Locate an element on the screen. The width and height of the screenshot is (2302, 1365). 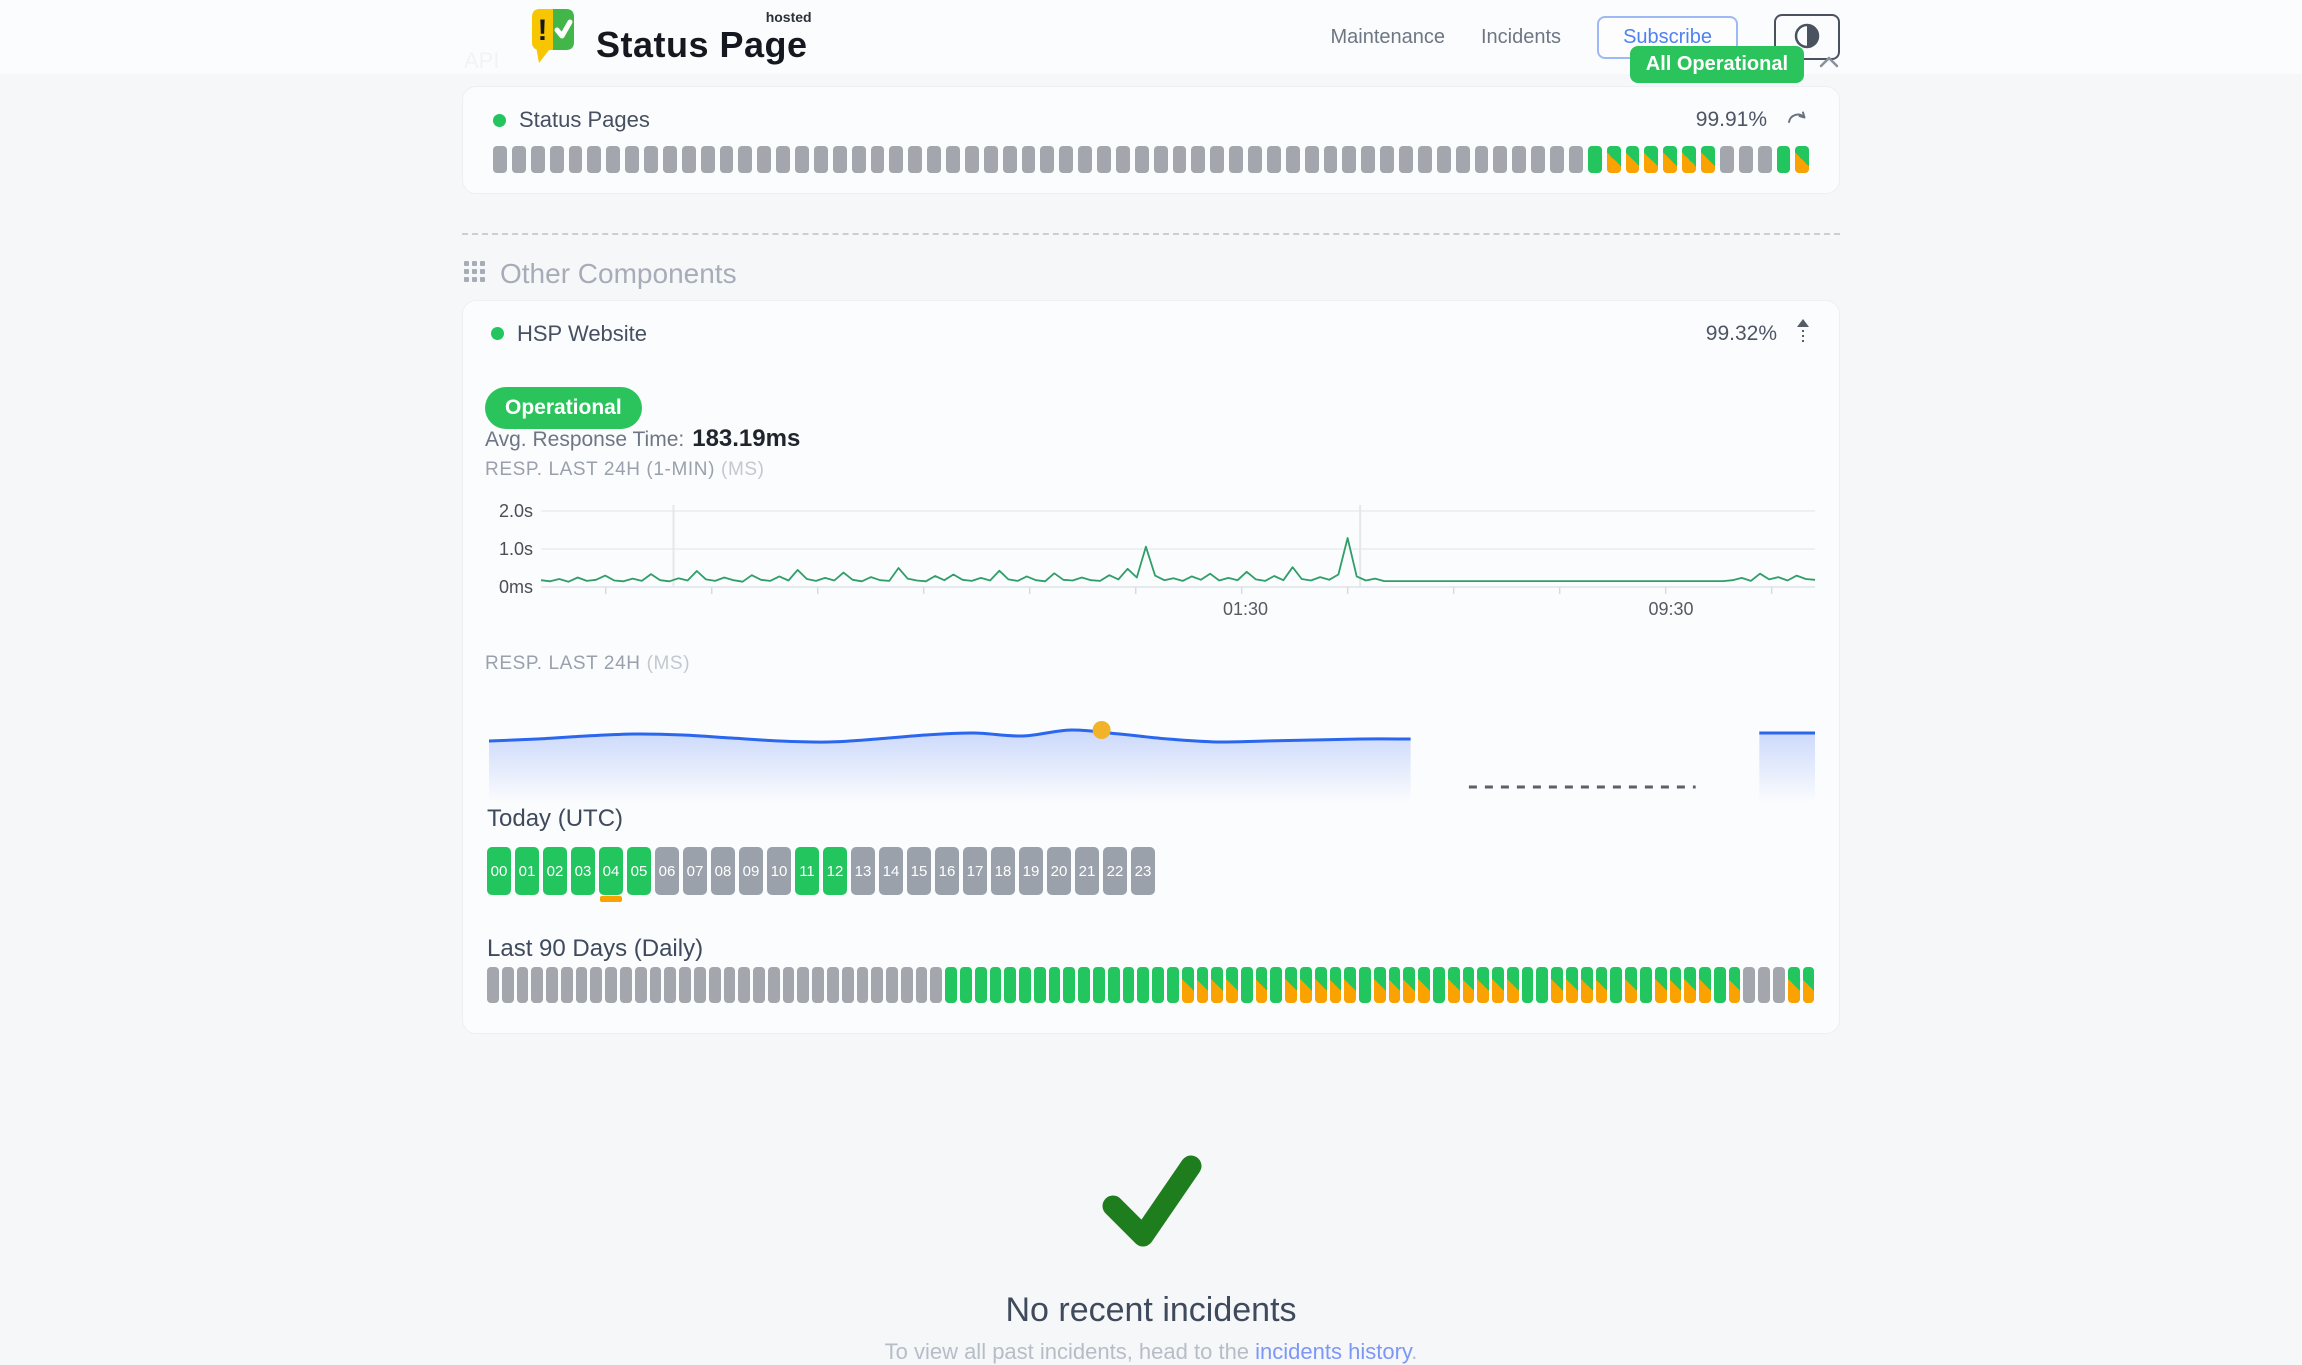
hour-cell: 06 is located at coordinates (667, 871).